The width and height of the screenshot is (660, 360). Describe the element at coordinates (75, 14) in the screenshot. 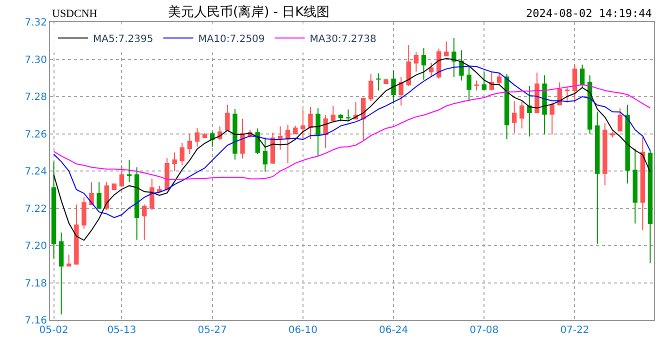

I see `chart-subtitle: USDCNH` at that location.